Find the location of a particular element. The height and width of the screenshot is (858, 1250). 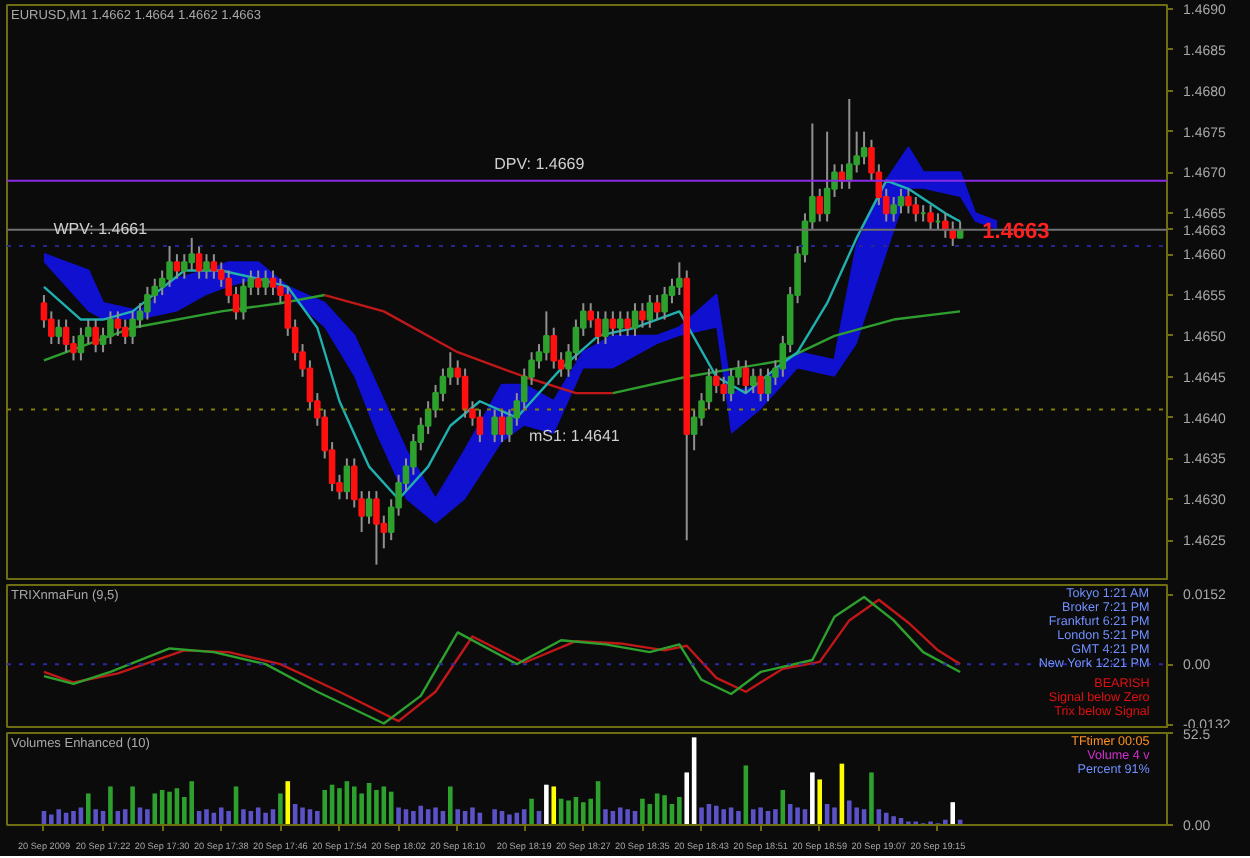

ref-line-label: mS1: 1.4641 is located at coordinates (575, 436).